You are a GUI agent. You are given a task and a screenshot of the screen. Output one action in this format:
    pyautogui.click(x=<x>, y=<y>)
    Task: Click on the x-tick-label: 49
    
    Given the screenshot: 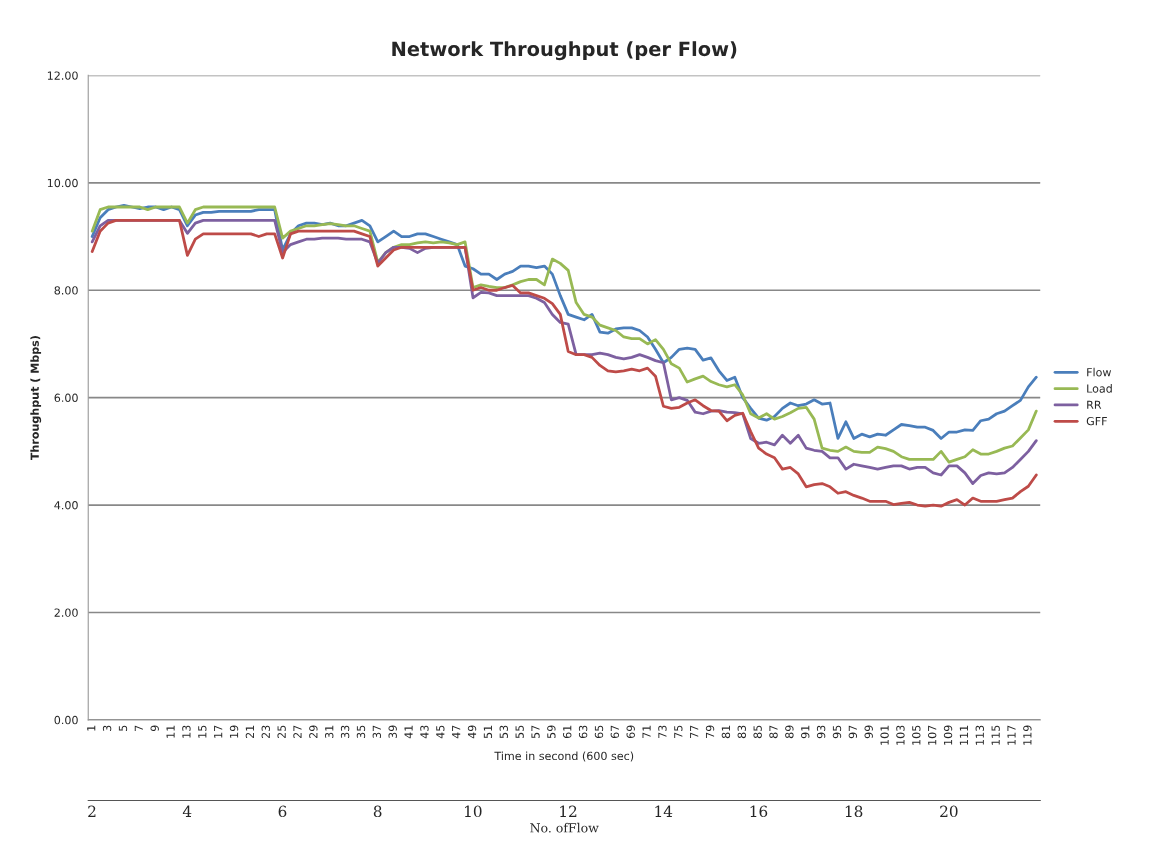 What is the action you would take?
    pyautogui.click(x=472, y=732)
    